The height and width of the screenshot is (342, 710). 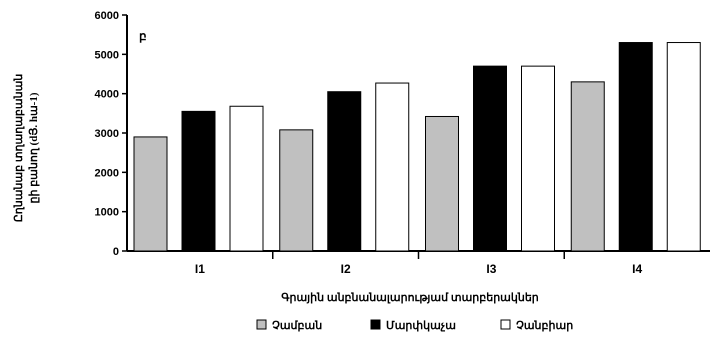 What do you see at coordinates (116, 252) in the screenshot?
I see `y-tick-label: 0` at bounding box center [116, 252].